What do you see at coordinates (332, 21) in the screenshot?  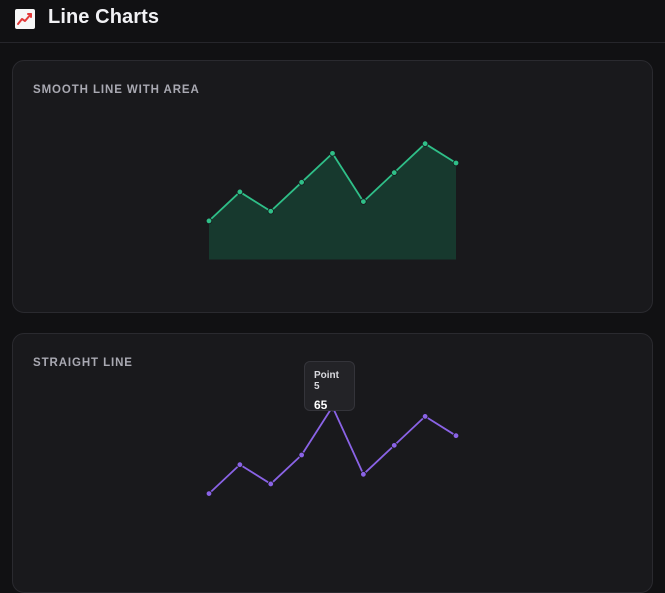 I see `header: Line Charts` at bounding box center [332, 21].